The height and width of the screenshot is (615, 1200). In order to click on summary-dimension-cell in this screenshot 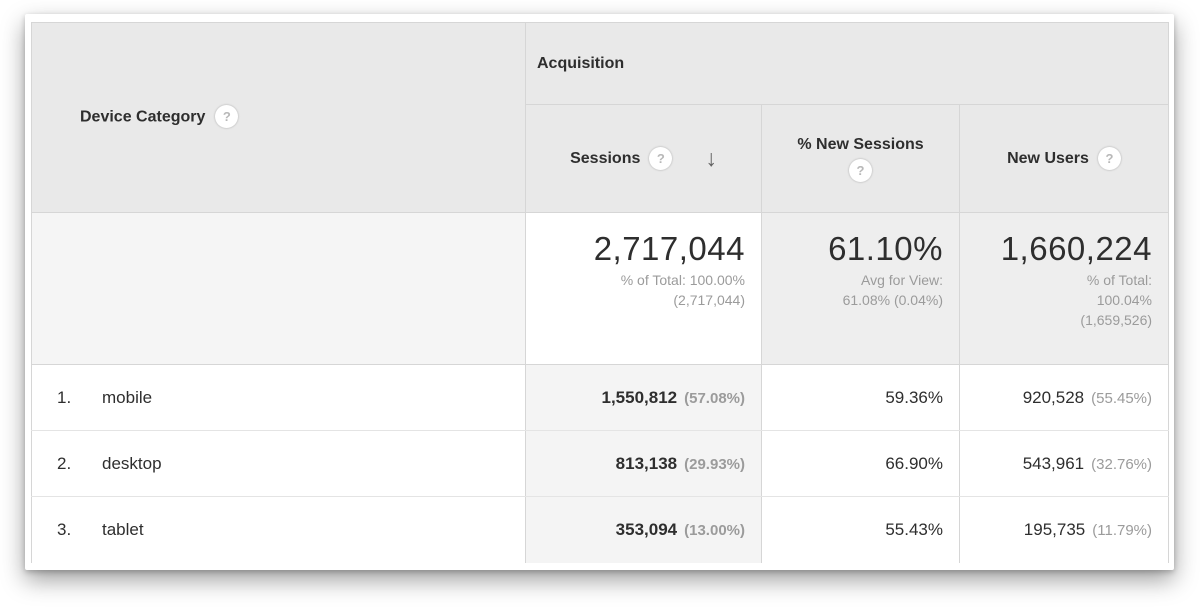, I will do `click(278, 288)`.